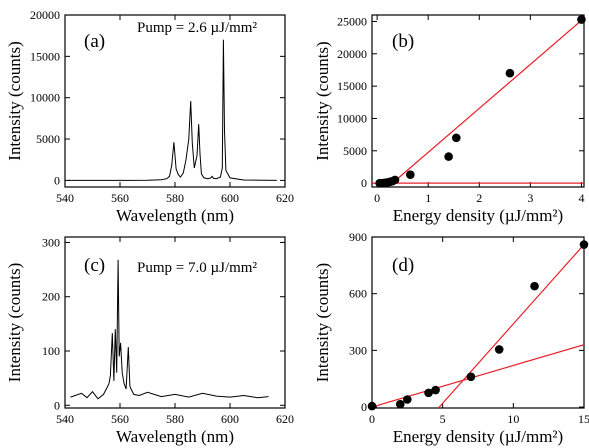 The width and height of the screenshot is (589, 448). Describe the element at coordinates (428, 198) in the screenshot. I see `x-tick-label: 1` at that location.